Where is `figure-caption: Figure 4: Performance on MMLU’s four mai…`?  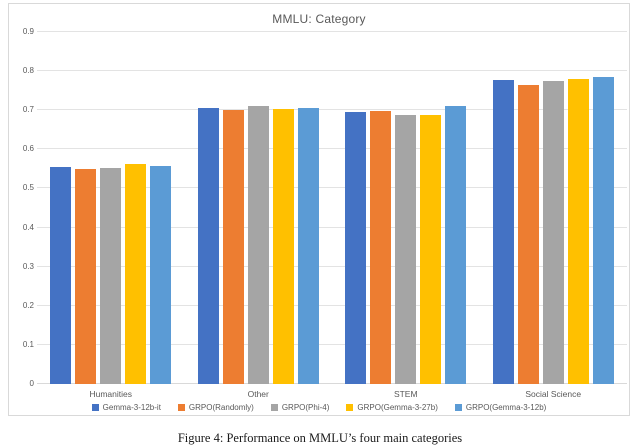 figure-caption: Figure 4: Performance on MMLU’s four mai… is located at coordinates (320, 438).